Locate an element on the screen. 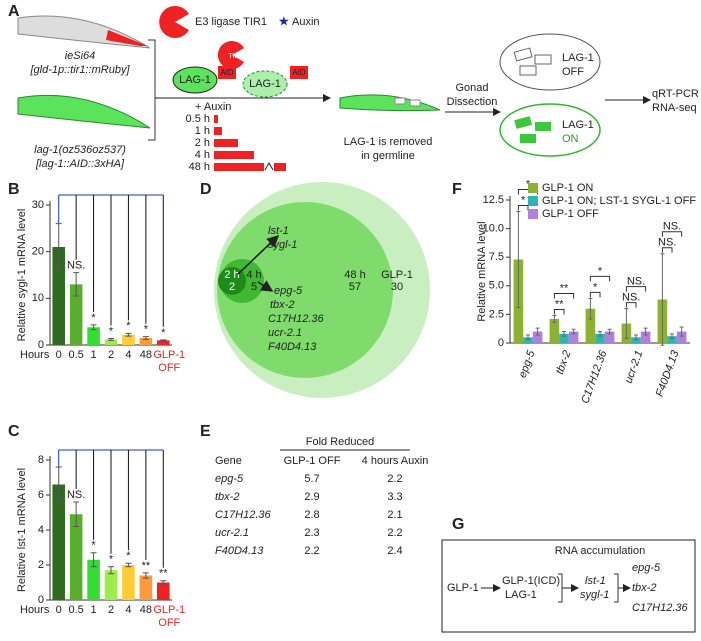 This screenshot has height=641, width=701. x-tick-label: GLP-1 OFF is located at coordinates (169, 361).